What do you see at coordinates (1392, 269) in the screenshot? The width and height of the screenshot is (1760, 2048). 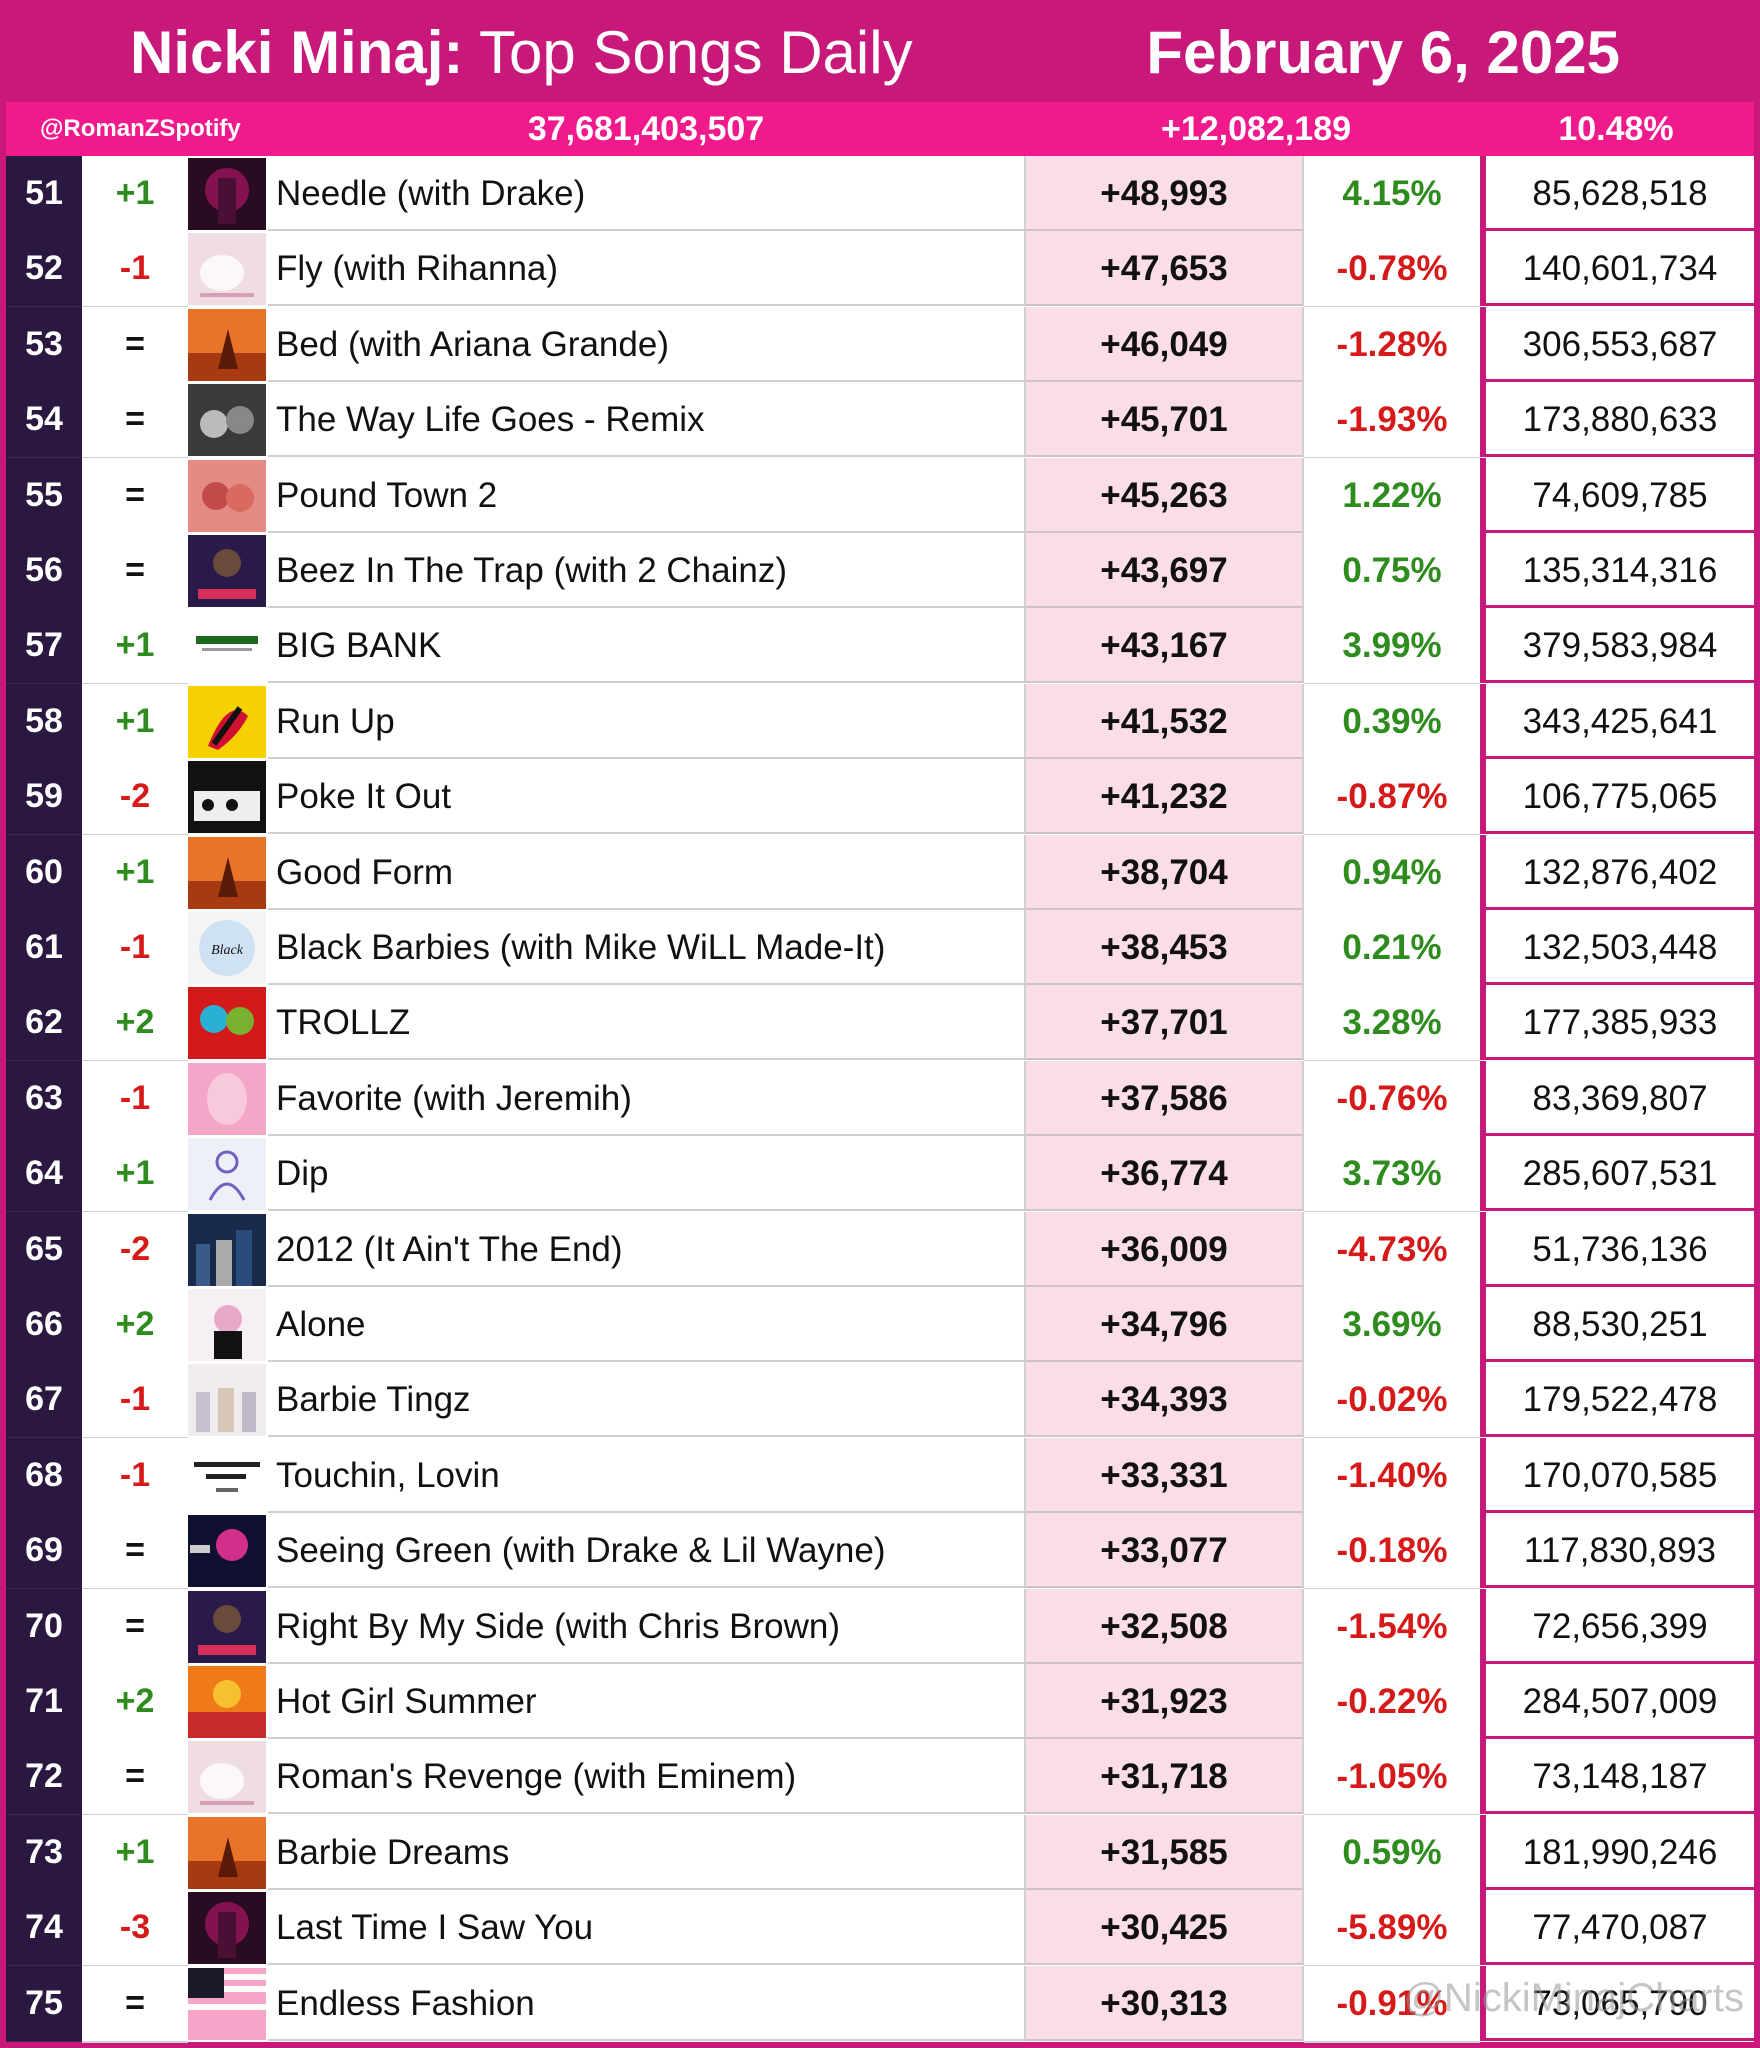 I see `daily-change-percent: -0.78%` at bounding box center [1392, 269].